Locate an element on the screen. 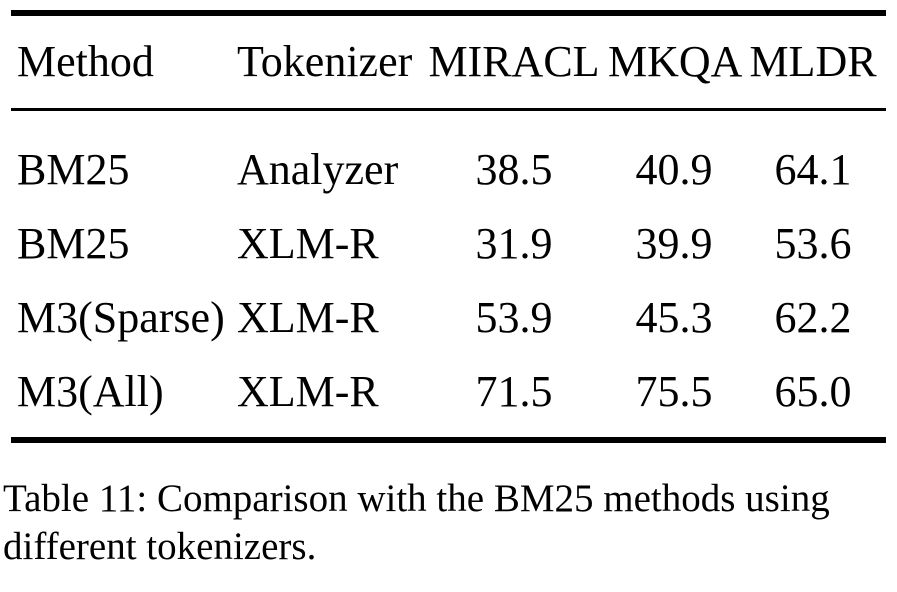 The image size is (897, 592). cell-miracl: 38.5 is located at coordinates (514, 169).